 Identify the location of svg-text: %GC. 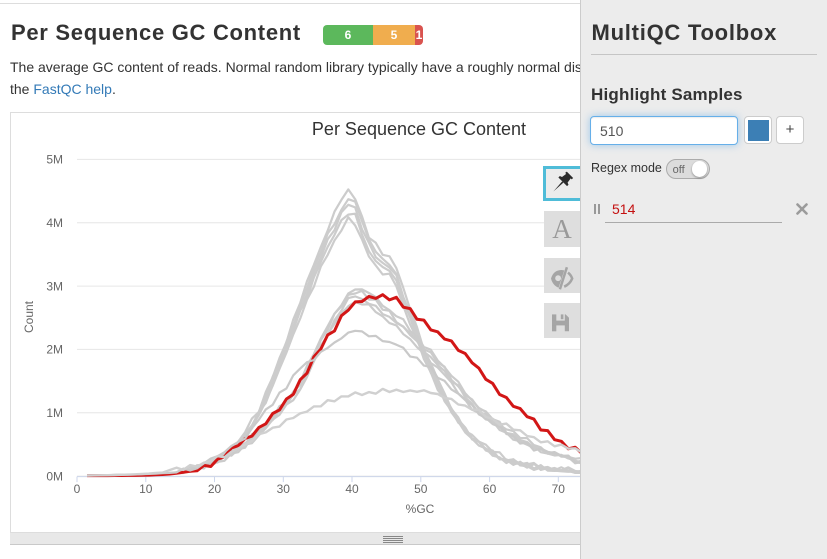
(420, 509).